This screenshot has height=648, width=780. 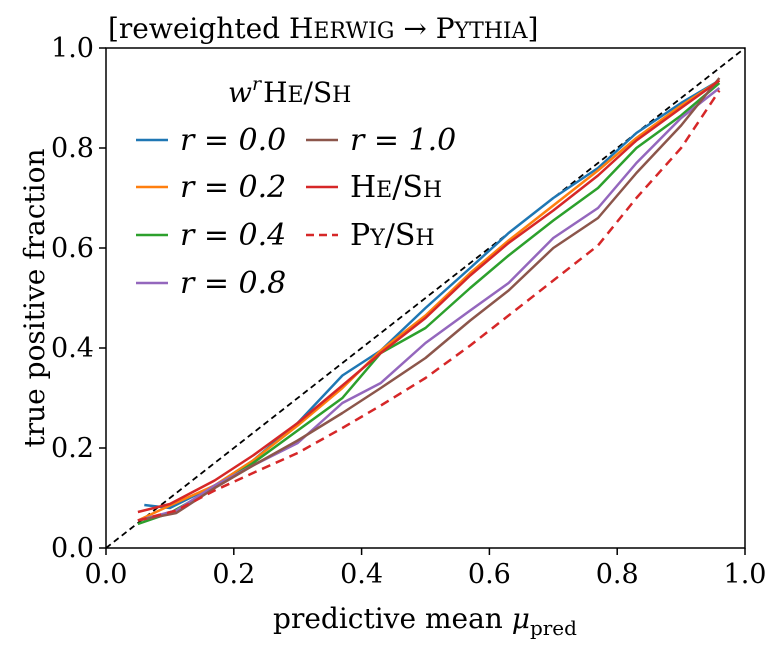 I want to click on x-axis-label: predictive mean μpred, so click(x=425, y=621).